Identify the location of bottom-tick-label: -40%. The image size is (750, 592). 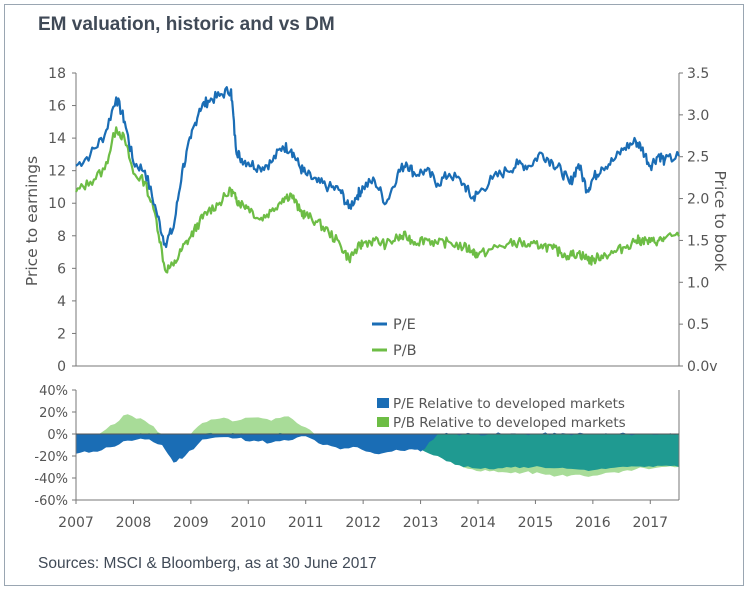
(51, 479).